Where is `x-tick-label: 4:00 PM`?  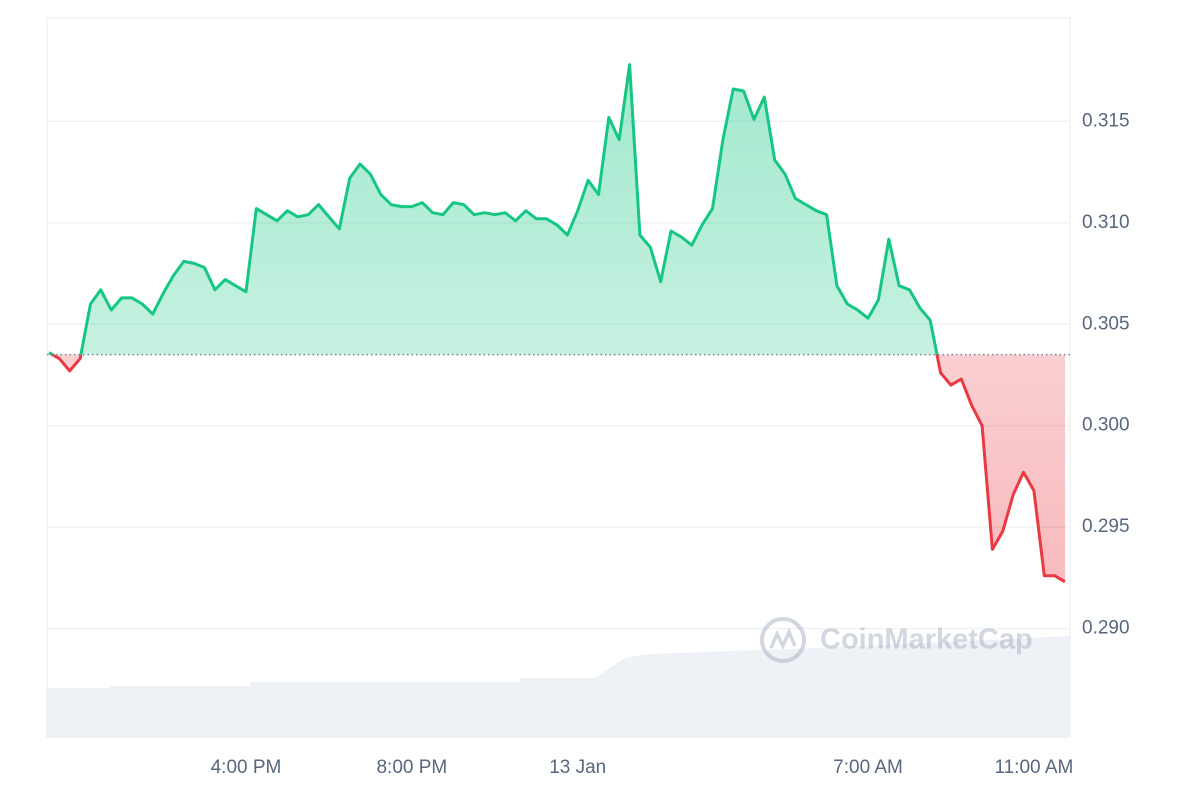
x-tick-label: 4:00 PM is located at coordinates (246, 767).